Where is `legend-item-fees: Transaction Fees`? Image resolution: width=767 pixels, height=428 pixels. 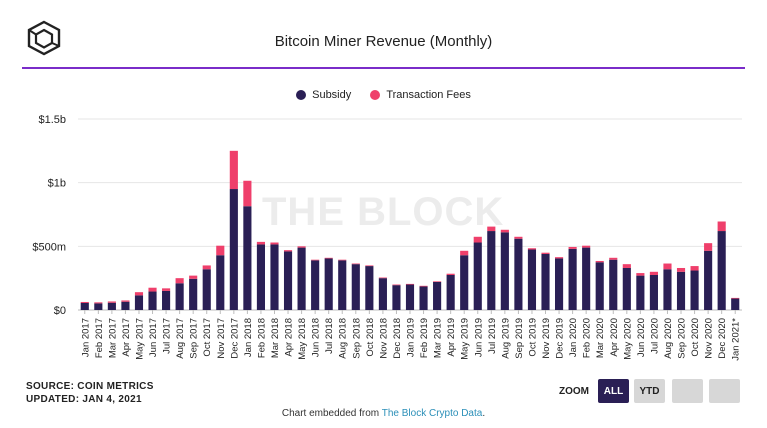 legend-item-fees: Transaction Fees is located at coordinates (420, 95).